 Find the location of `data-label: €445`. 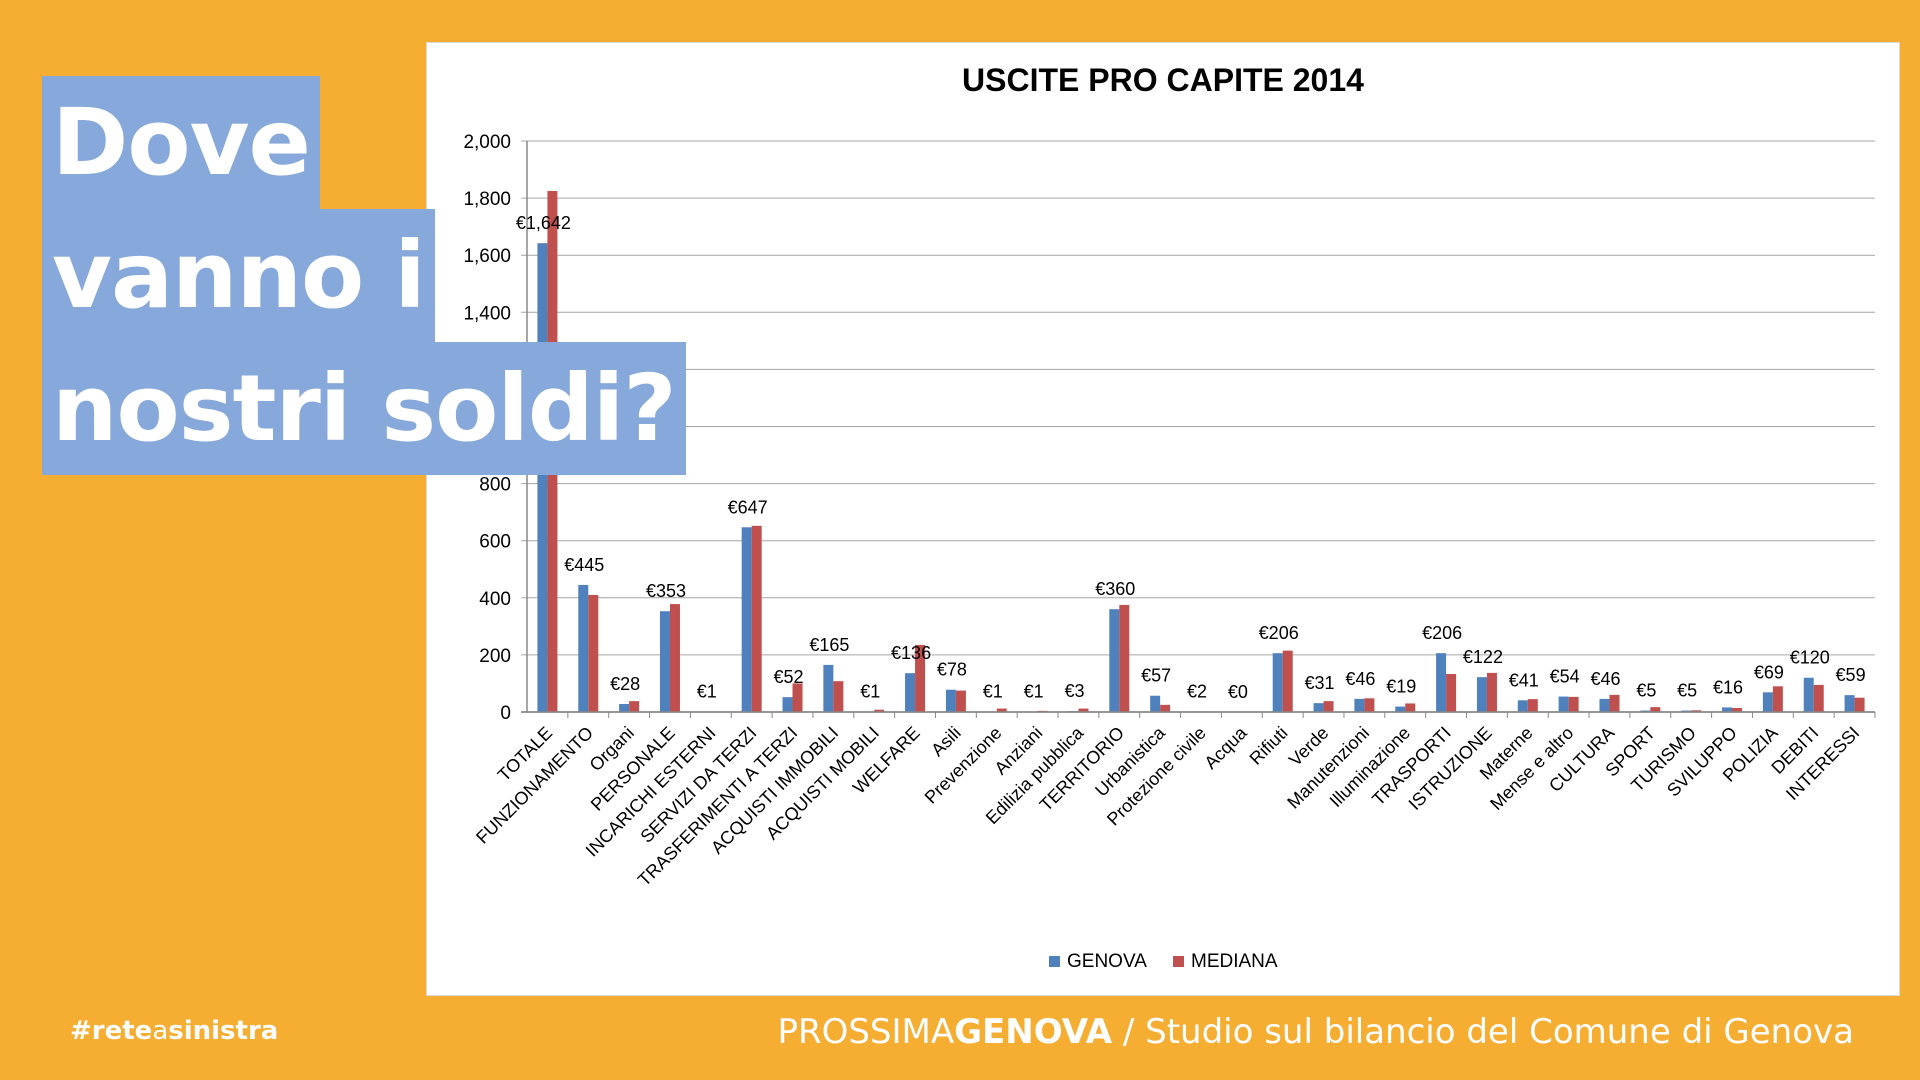

data-label: €445 is located at coordinates (584, 565).